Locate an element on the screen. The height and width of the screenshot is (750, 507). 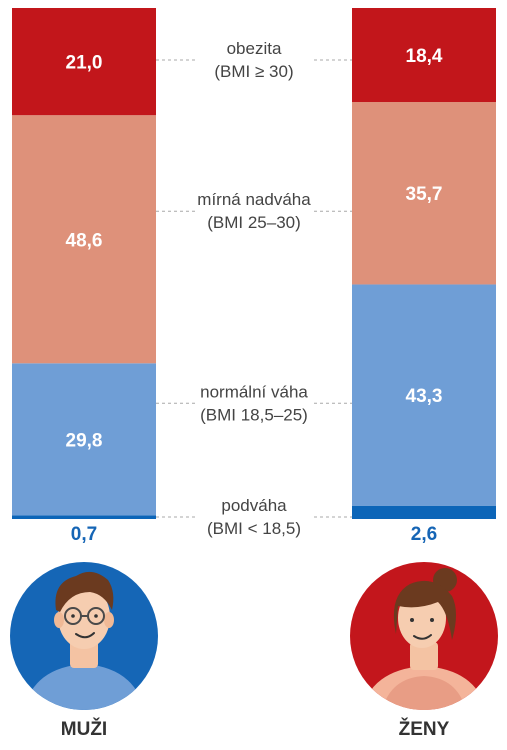
category-name-0: podváha is located at coordinates (254, 505).